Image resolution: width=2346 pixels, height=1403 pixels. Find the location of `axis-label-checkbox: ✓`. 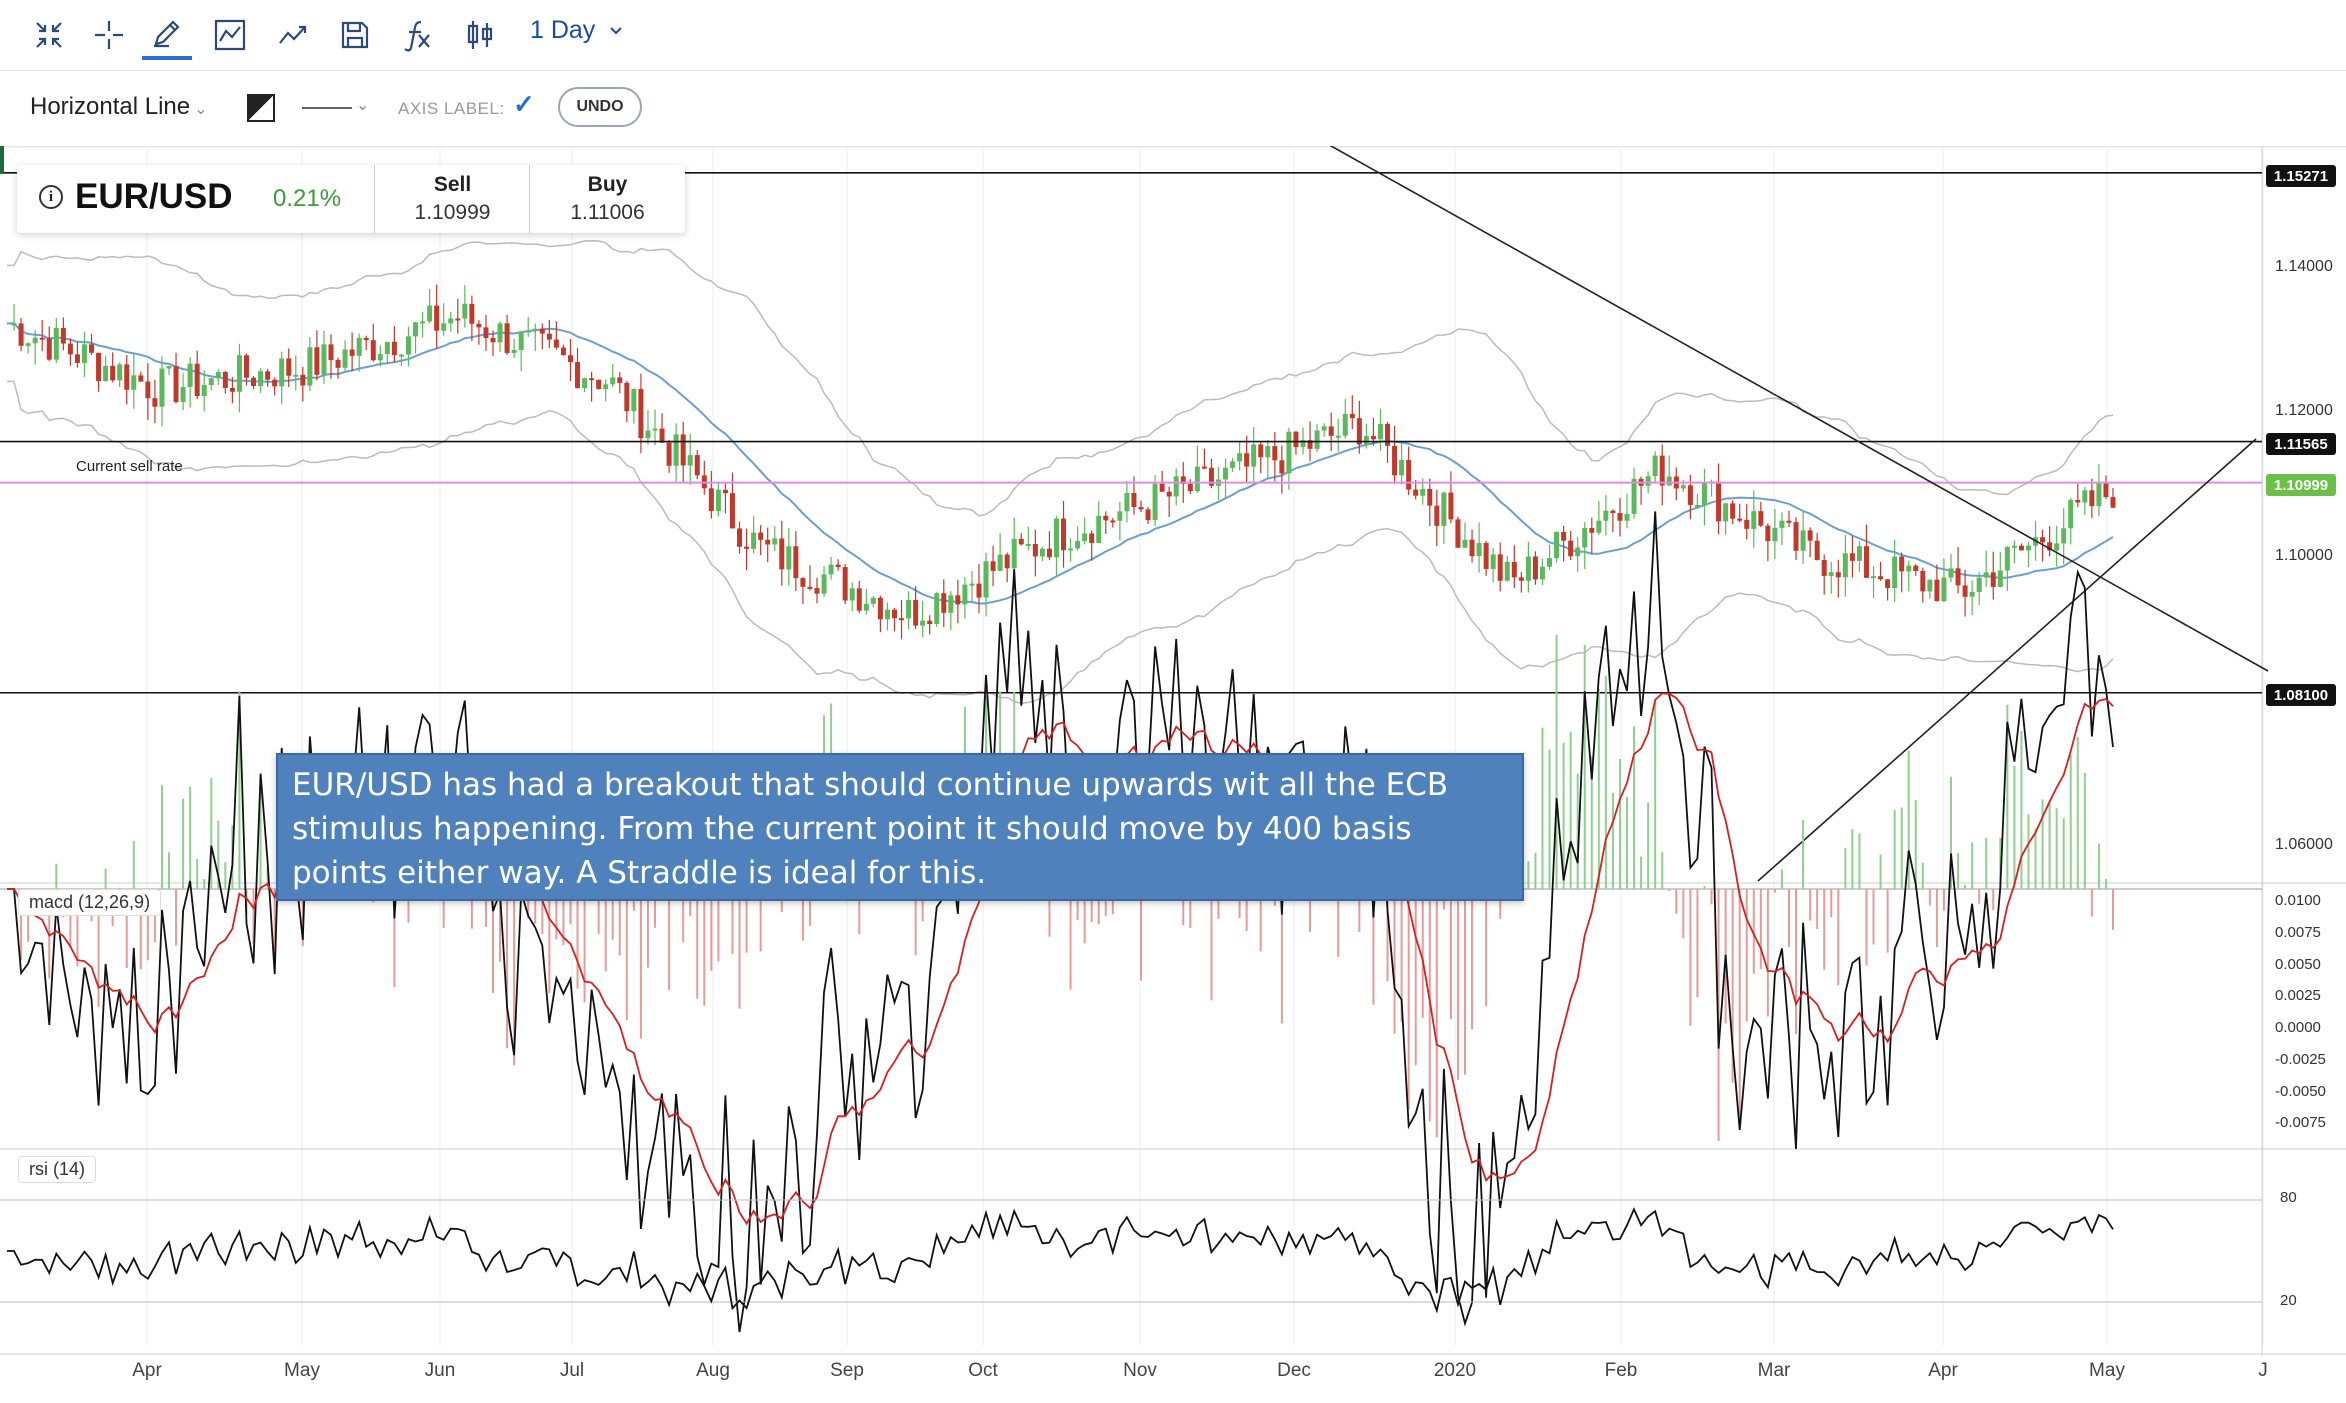

axis-label-checkbox: ✓ is located at coordinates (524, 104).